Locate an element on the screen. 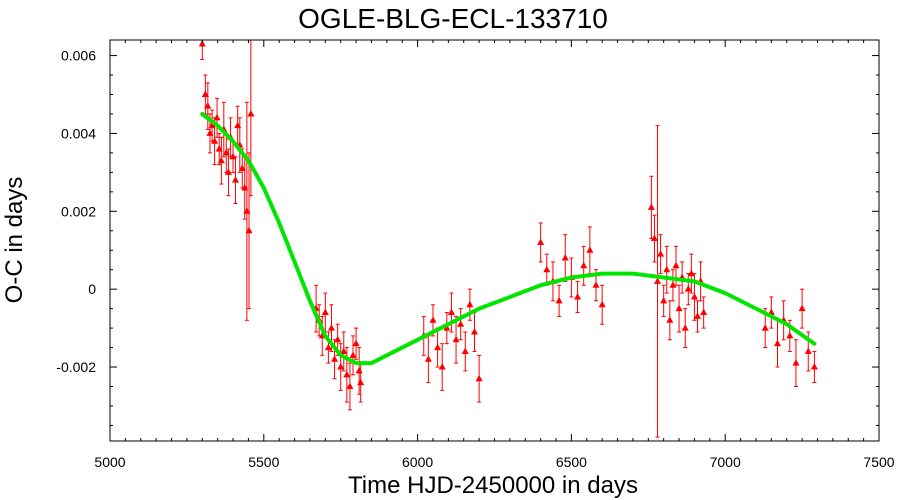 The image size is (900, 500). chart-title: OGLE-BLG-ECL-133710 is located at coordinates (453, 18).